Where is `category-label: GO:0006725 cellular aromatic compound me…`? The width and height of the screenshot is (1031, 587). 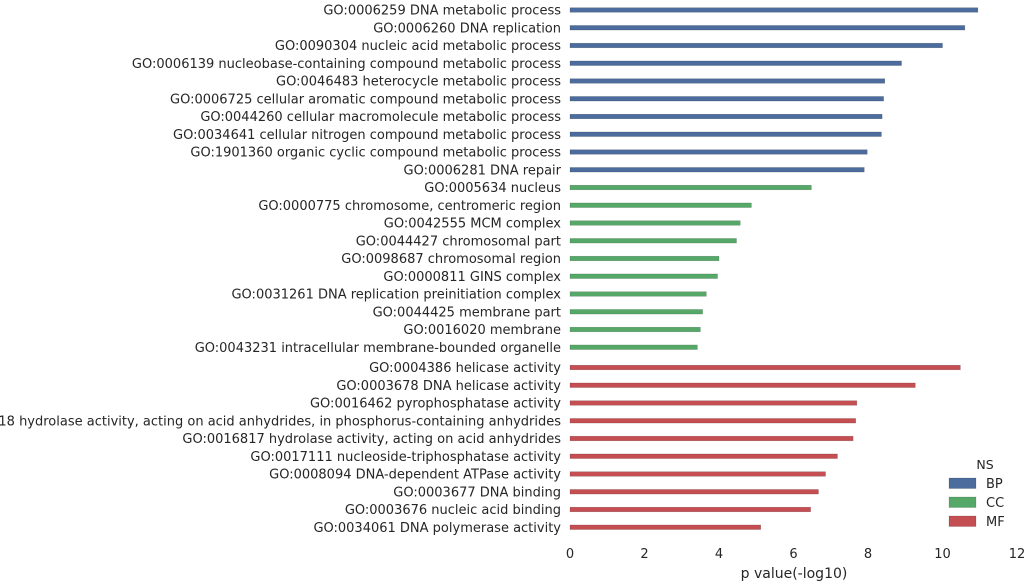 category-label: GO:0006725 cellular aromatic compound me… is located at coordinates (365, 99).